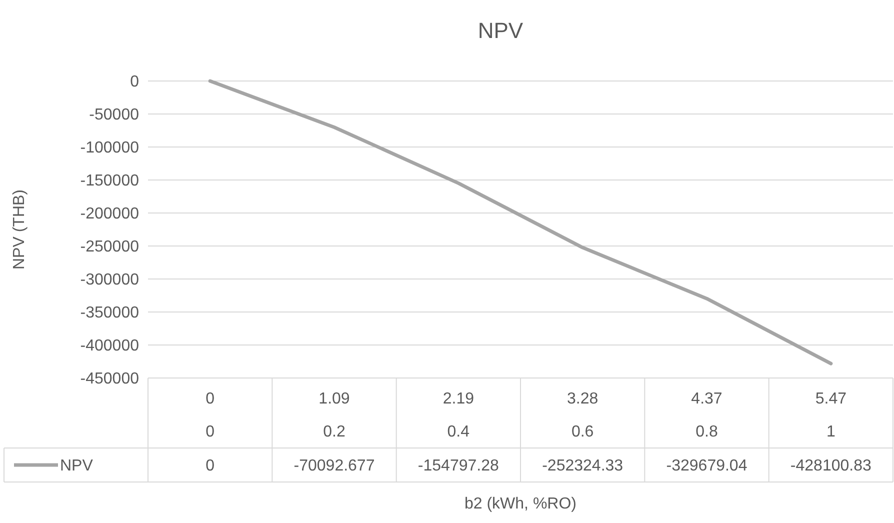 The image size is (894, 523). Describe the element at coordinates (706, 415) in the screenshot. I see `x-tick-label: 4.37 0.8` at that location.